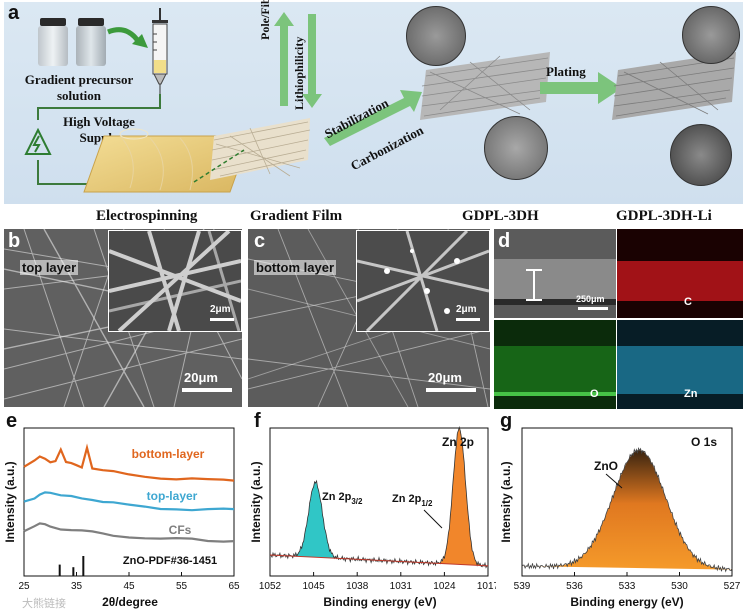  I want to click on eds-o-map, so click(555, 364).